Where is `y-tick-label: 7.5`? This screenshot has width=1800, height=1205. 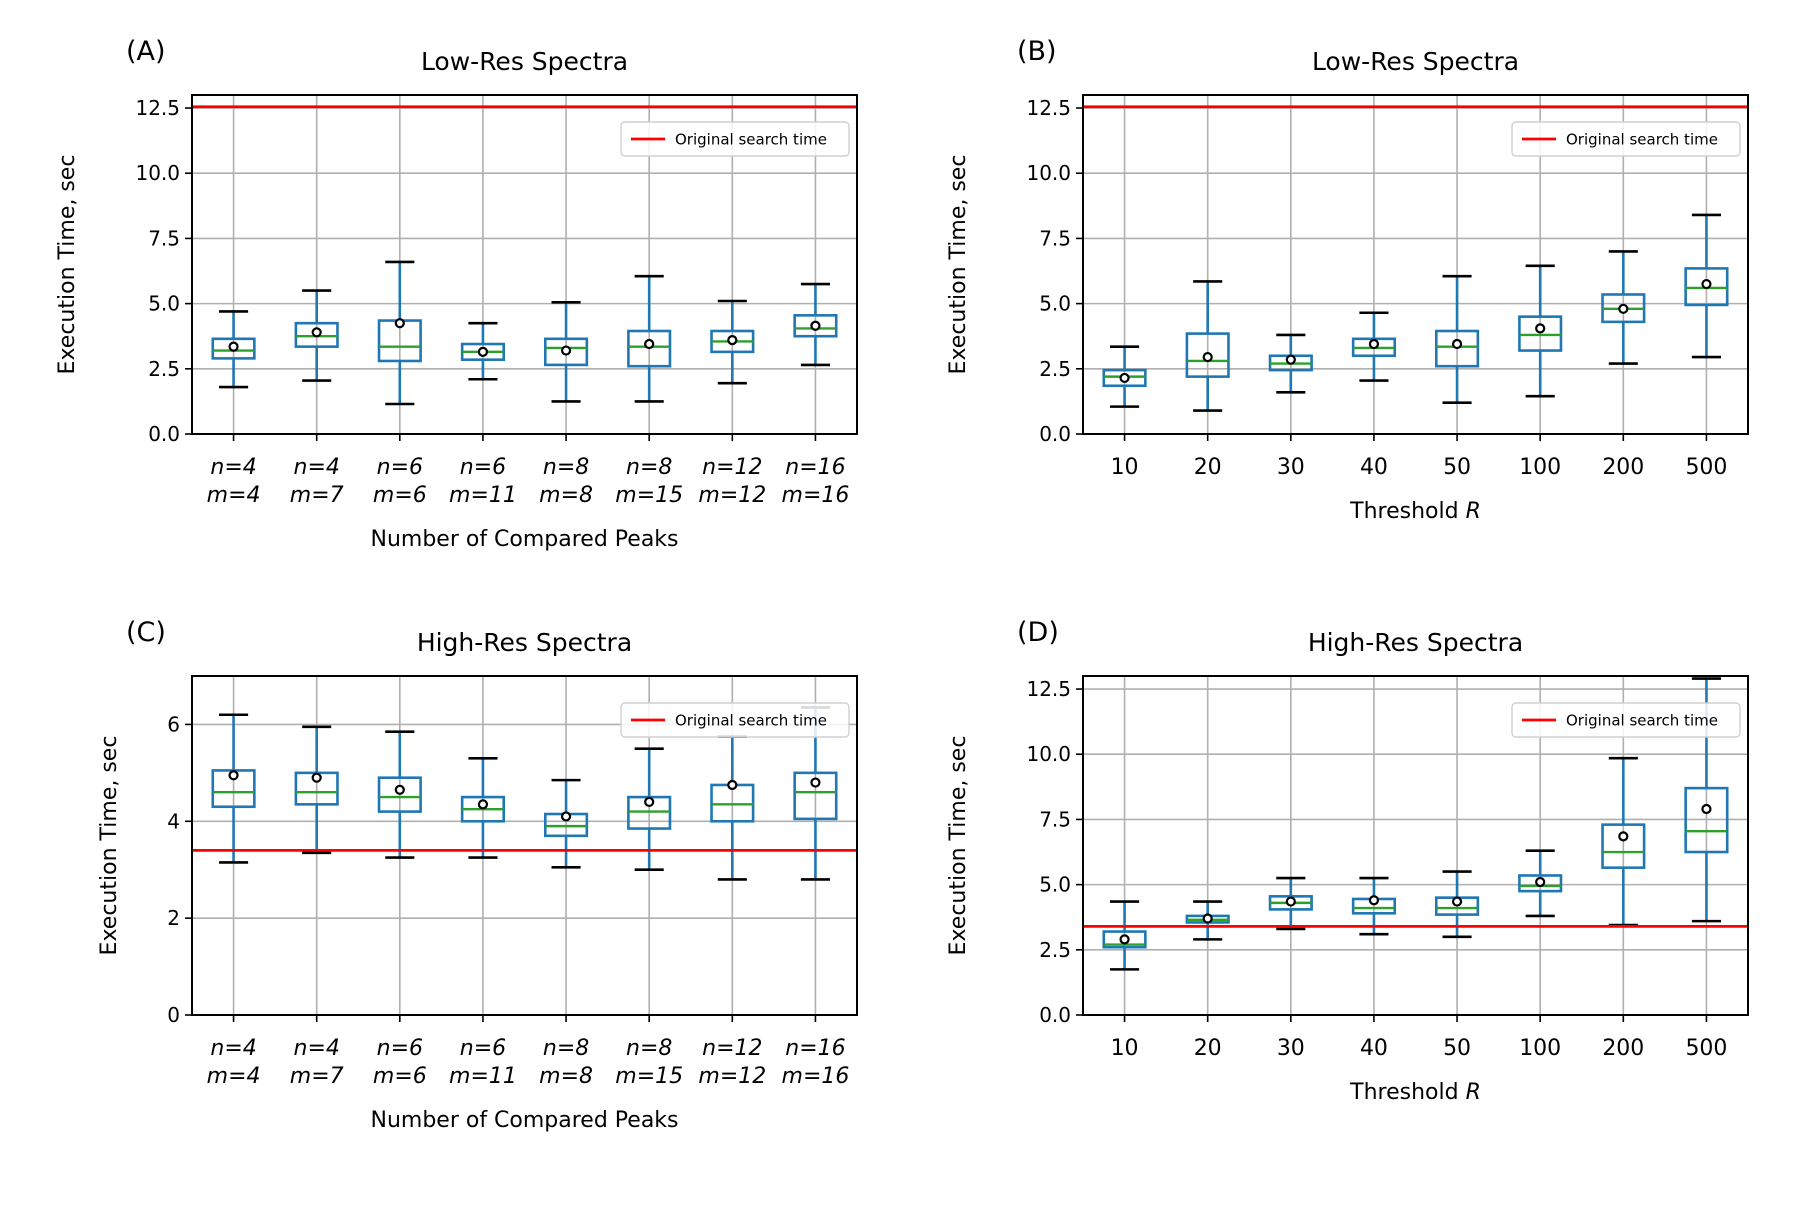
y-tick-label: 7.5 is located at coordinates (1055, 819).